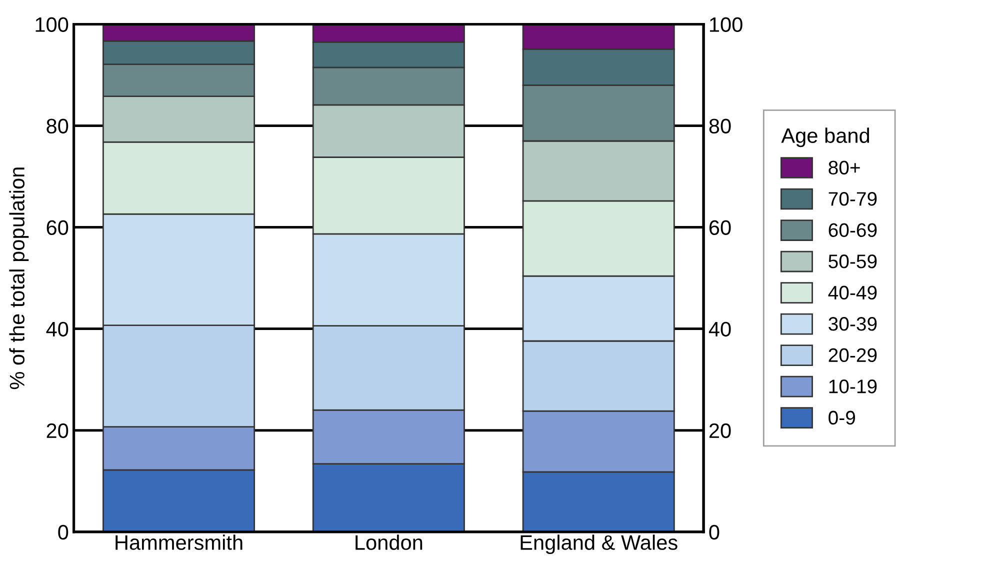 This screenshot has width=984, height=564. I want to click on legend-label: 60-69, so click(852, 230).